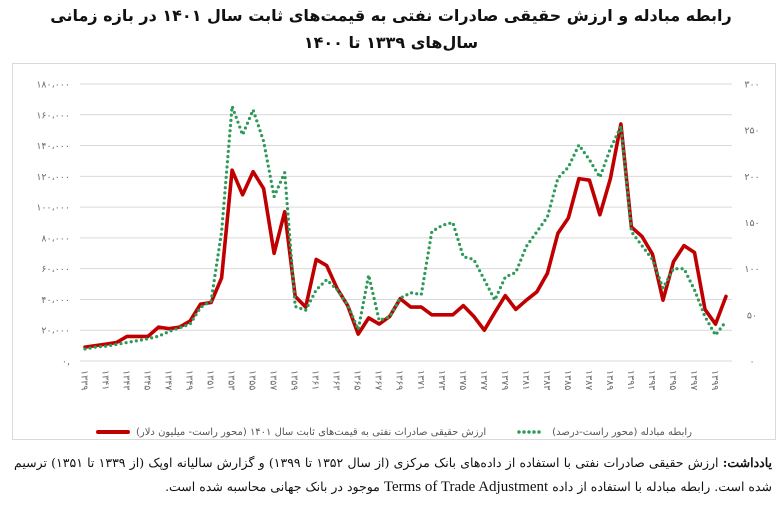  What do you see at coordinates (210, 380) in the screenshot?
I see `x-axis-tick-label: ۱۳۵۱` at bounding box center [210, 380].